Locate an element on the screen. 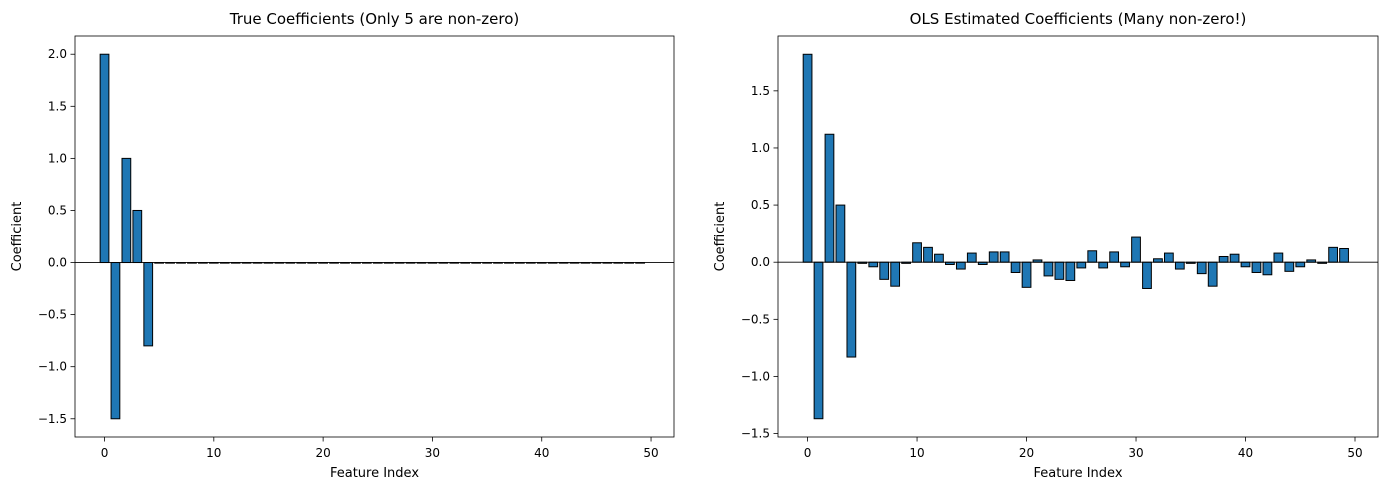 Image resolution: width=1389 pixels, height=490 pixels. y-tick-label: 2.0 is located at coordinates (57, 54).